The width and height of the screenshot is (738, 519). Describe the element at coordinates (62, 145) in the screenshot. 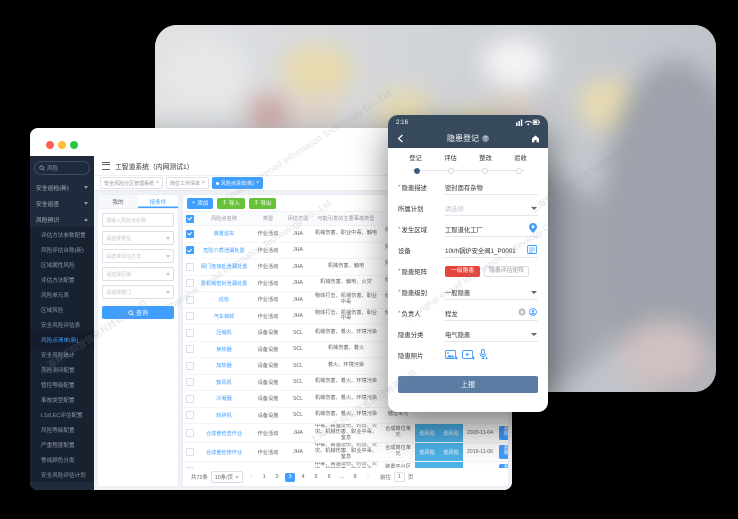

I see `minimize-window-icon` at that location.